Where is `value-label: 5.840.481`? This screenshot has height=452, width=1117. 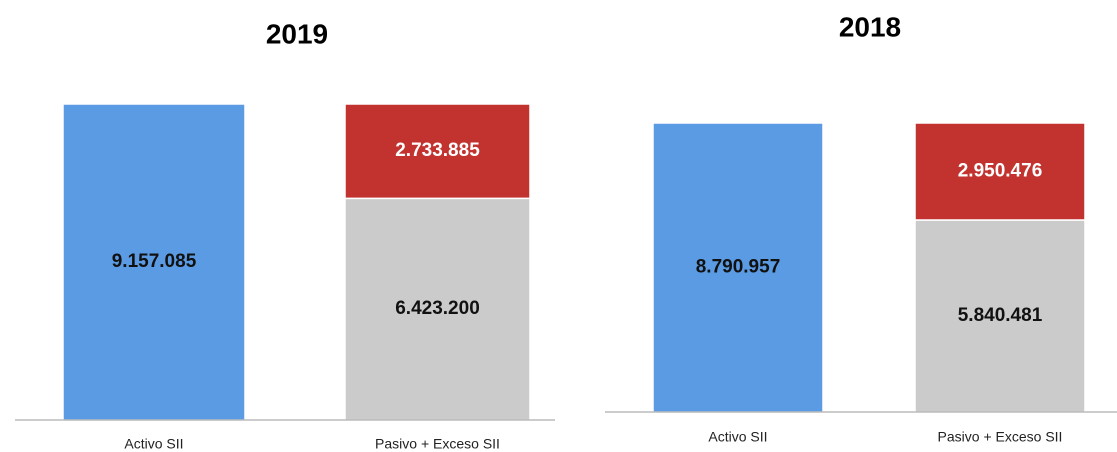
value-label: 5.840.481 is located at coordinates (1000, 315).